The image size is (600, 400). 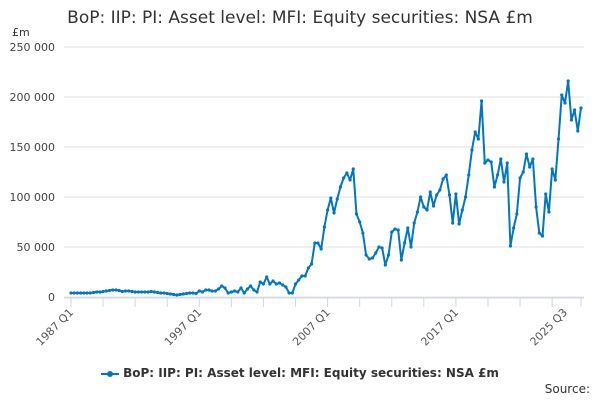 I want to click on x-tick-label: 1997 Q1, so click(x=183, y=327).